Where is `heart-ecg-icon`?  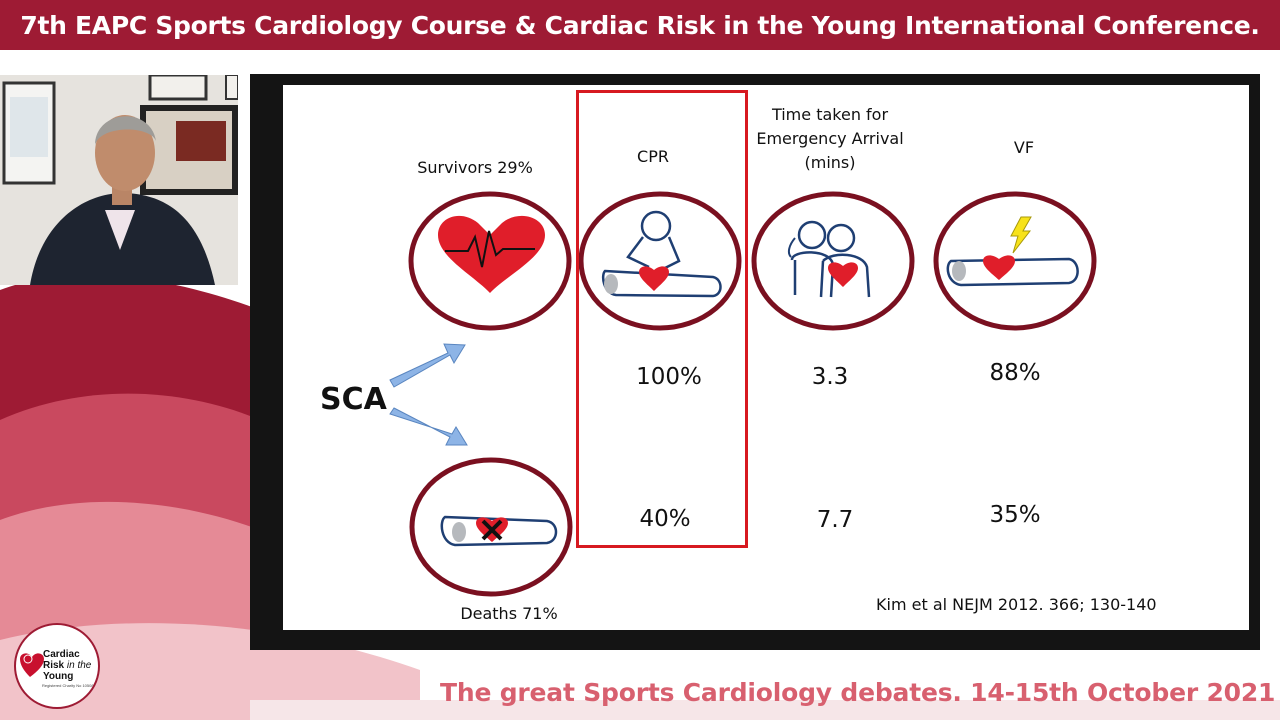 heart-ecg-icon is located at coordinates (490, 261).